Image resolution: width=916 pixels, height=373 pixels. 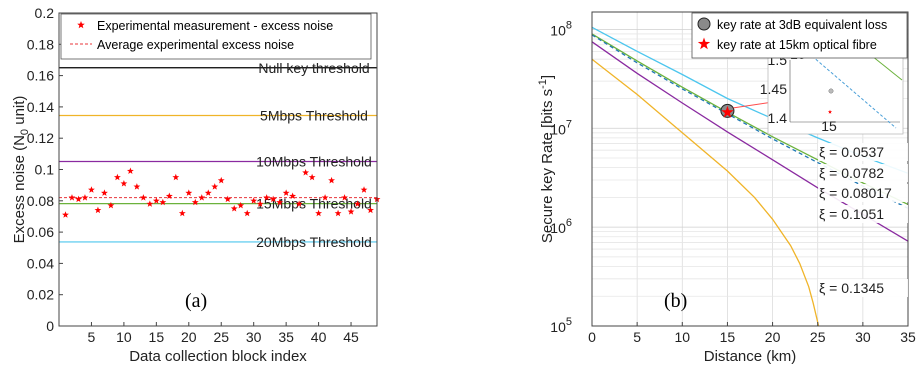 I want to click on x-tick-label: 45, so click(x=351, y=337).